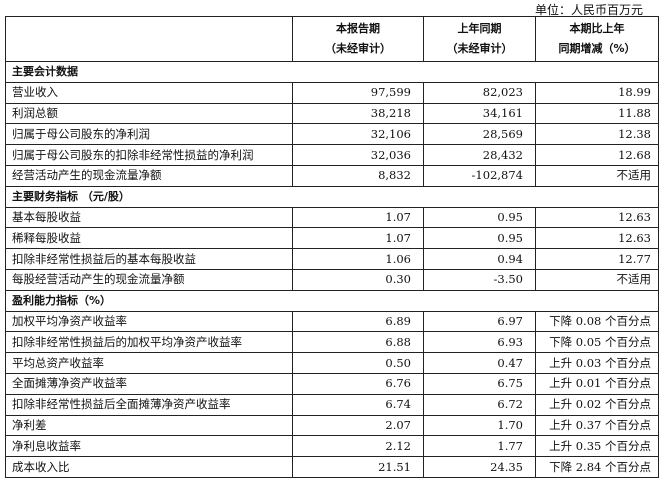 The height and width of the screenshot is (481, 663). What do you see at coordinates (149, 134) in the screenshot?
I see `row-label: 归属于母公司股东的净利润` at bounding box center [149, 134].